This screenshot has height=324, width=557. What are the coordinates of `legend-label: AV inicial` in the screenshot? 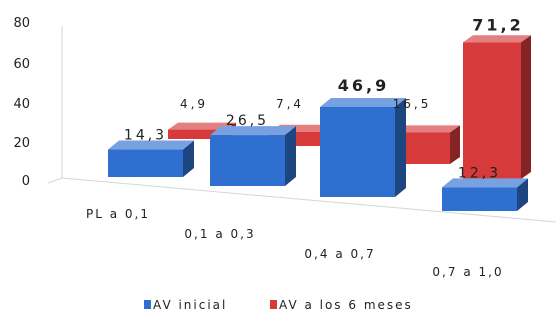 It's located at (190, 305).